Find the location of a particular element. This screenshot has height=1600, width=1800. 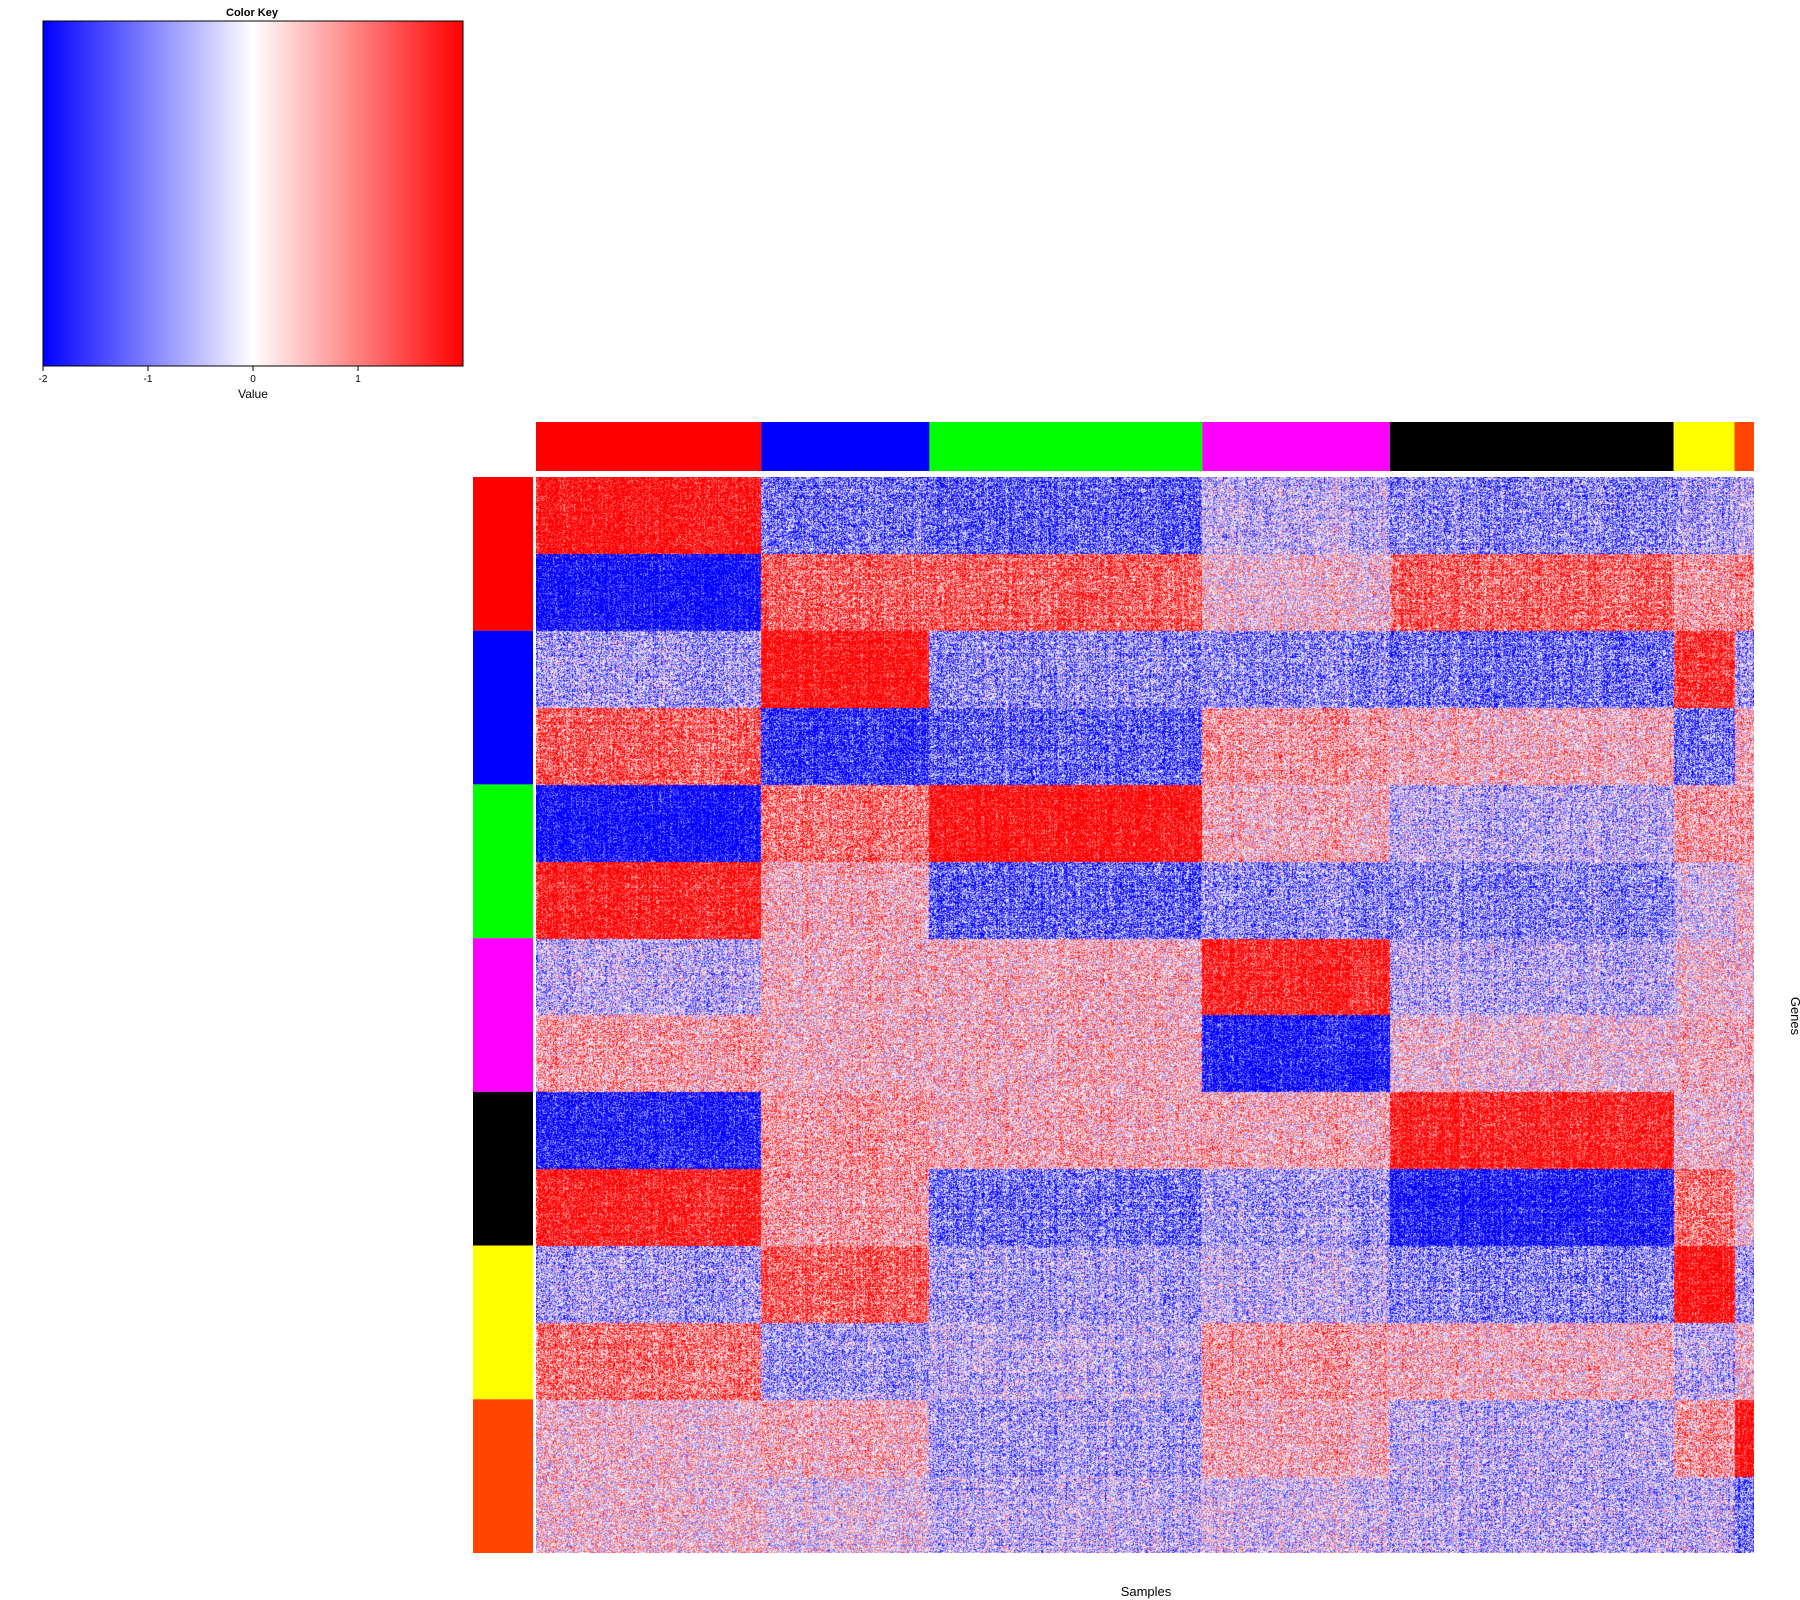

color-key-tick-label: 0 is located at coordinates (253, 379).